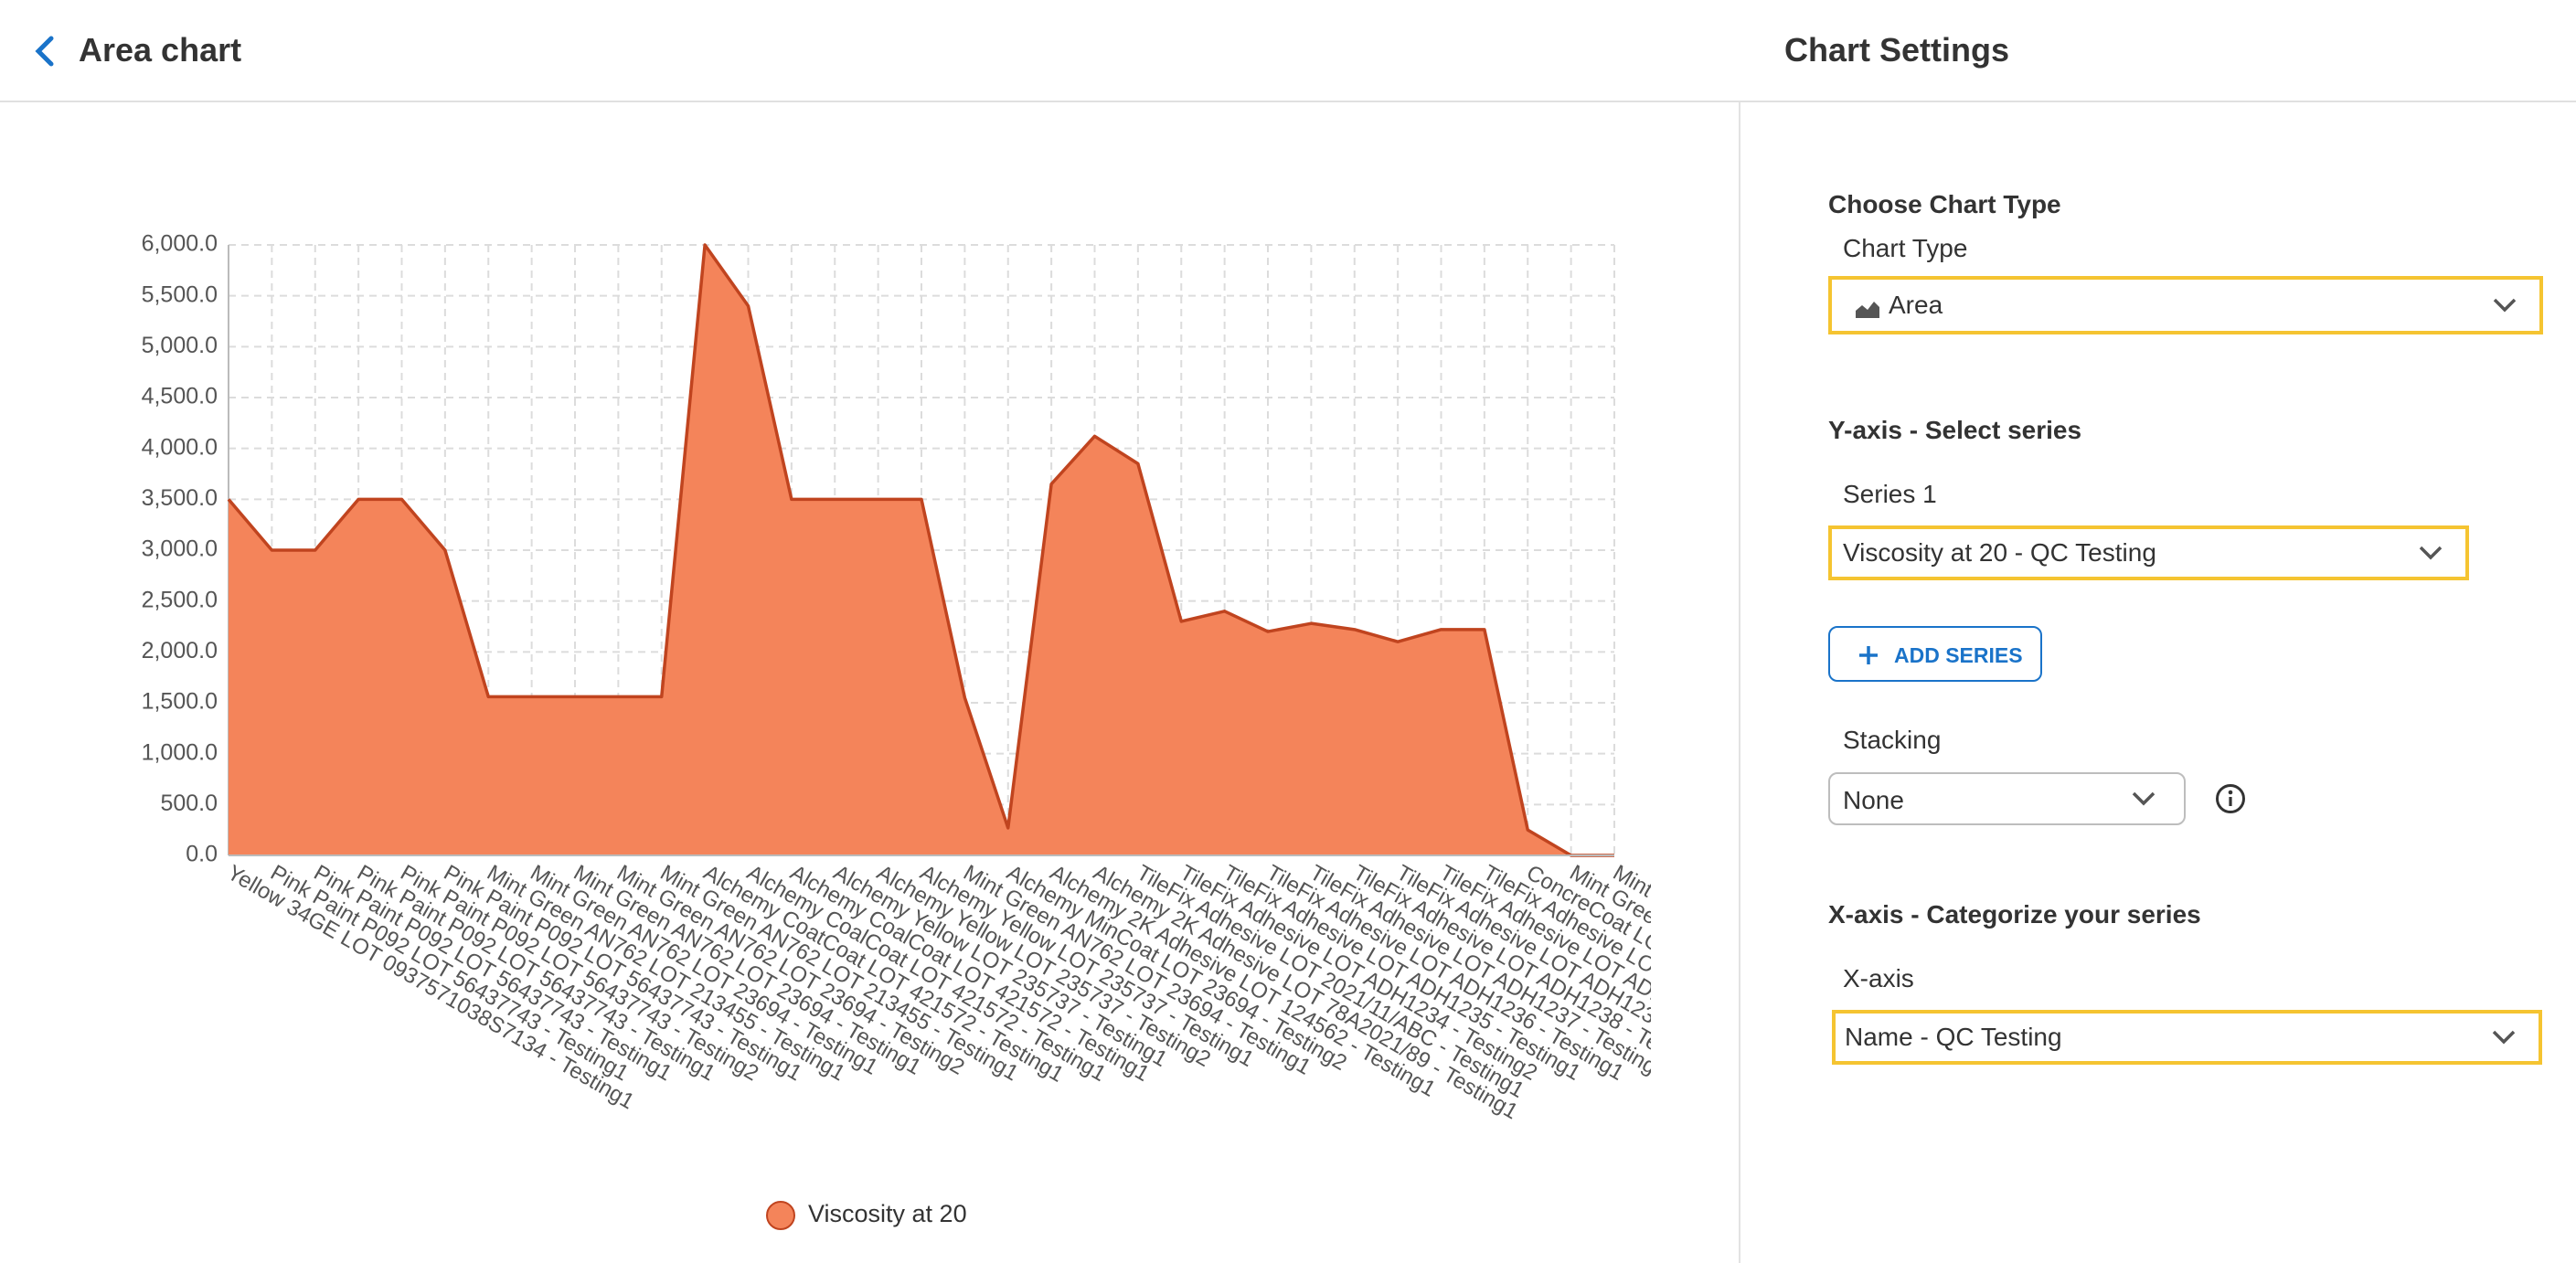  I want to click on select-value: Name - QC Testing, so click(1953, 1037).